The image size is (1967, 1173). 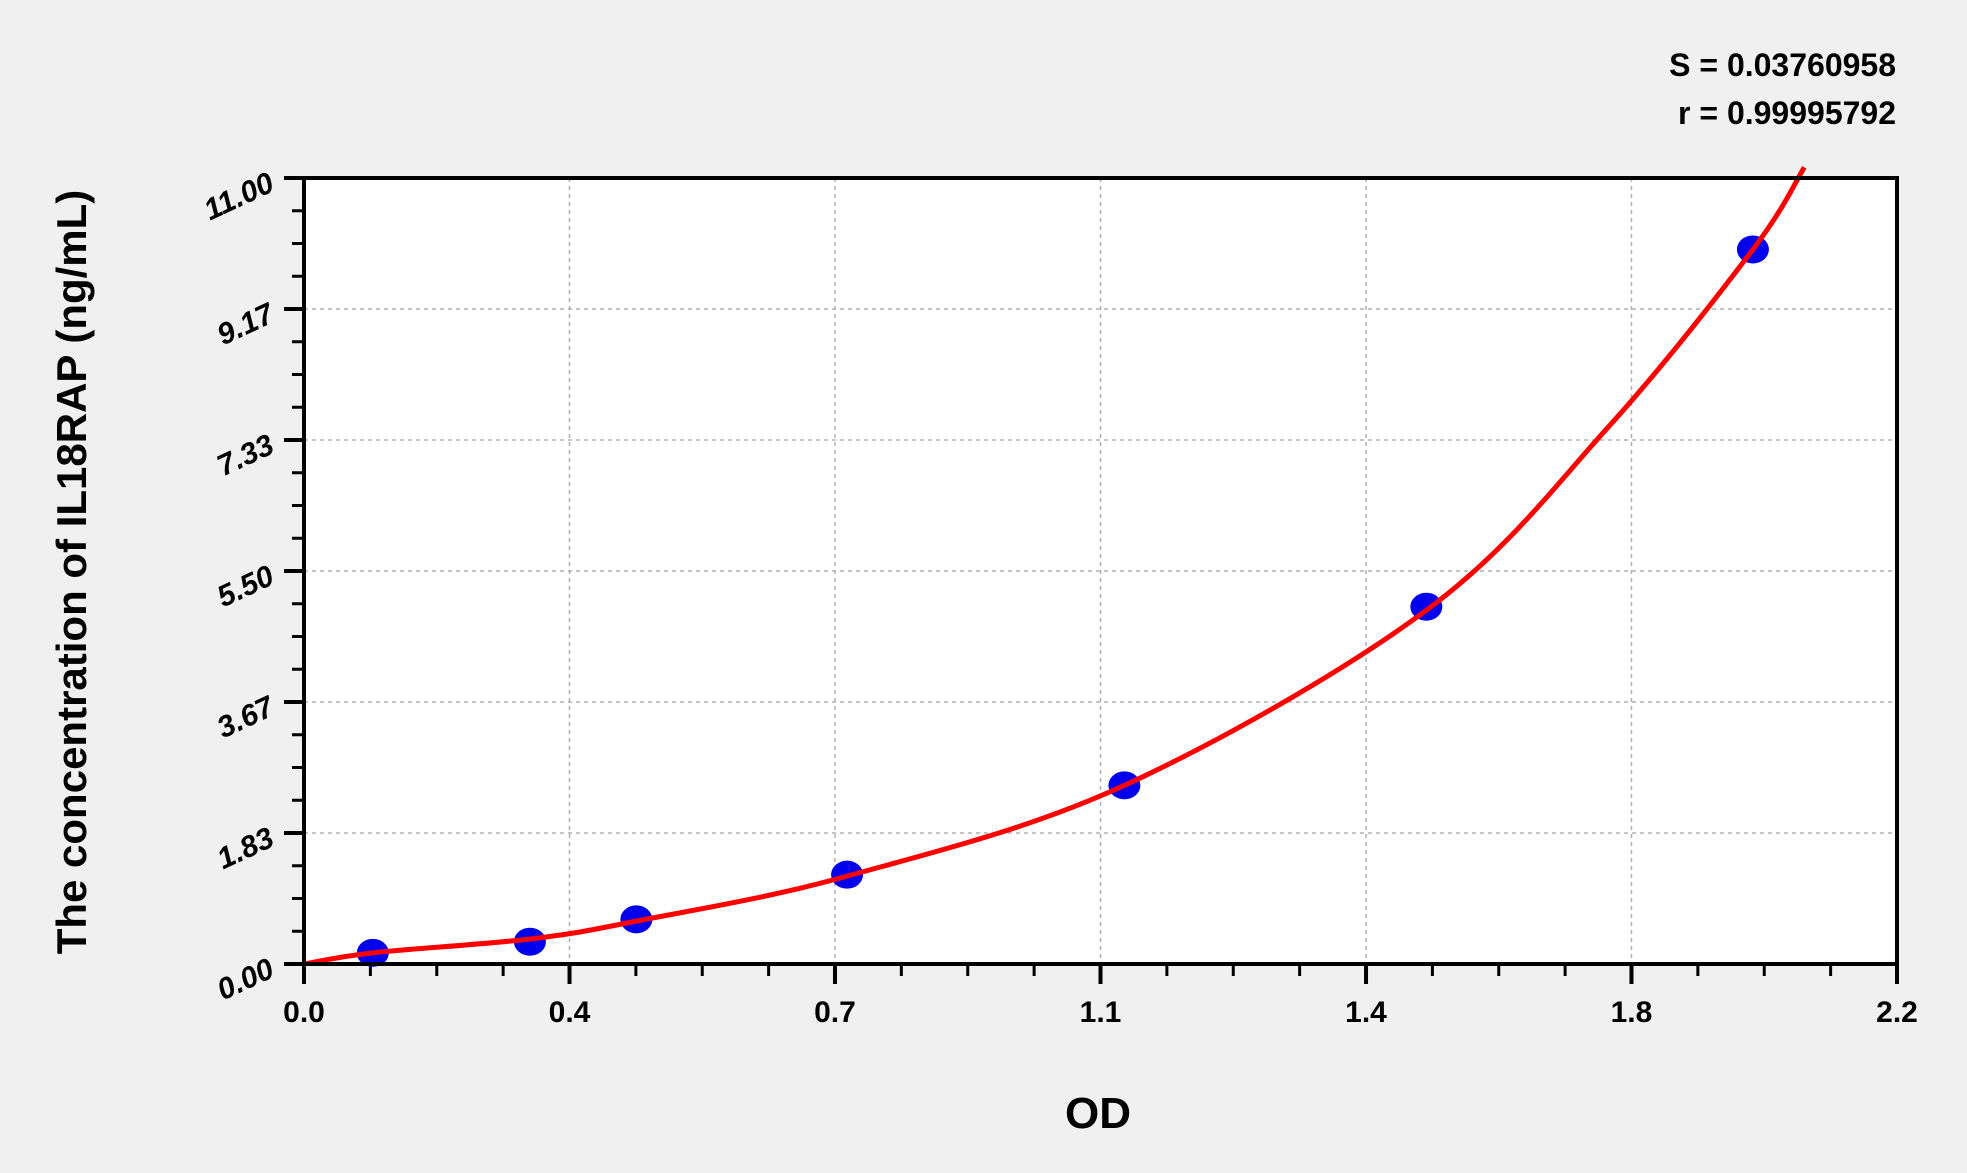 I want to click on x-tick-label: 1.1, so click(x=1101, y=1012).